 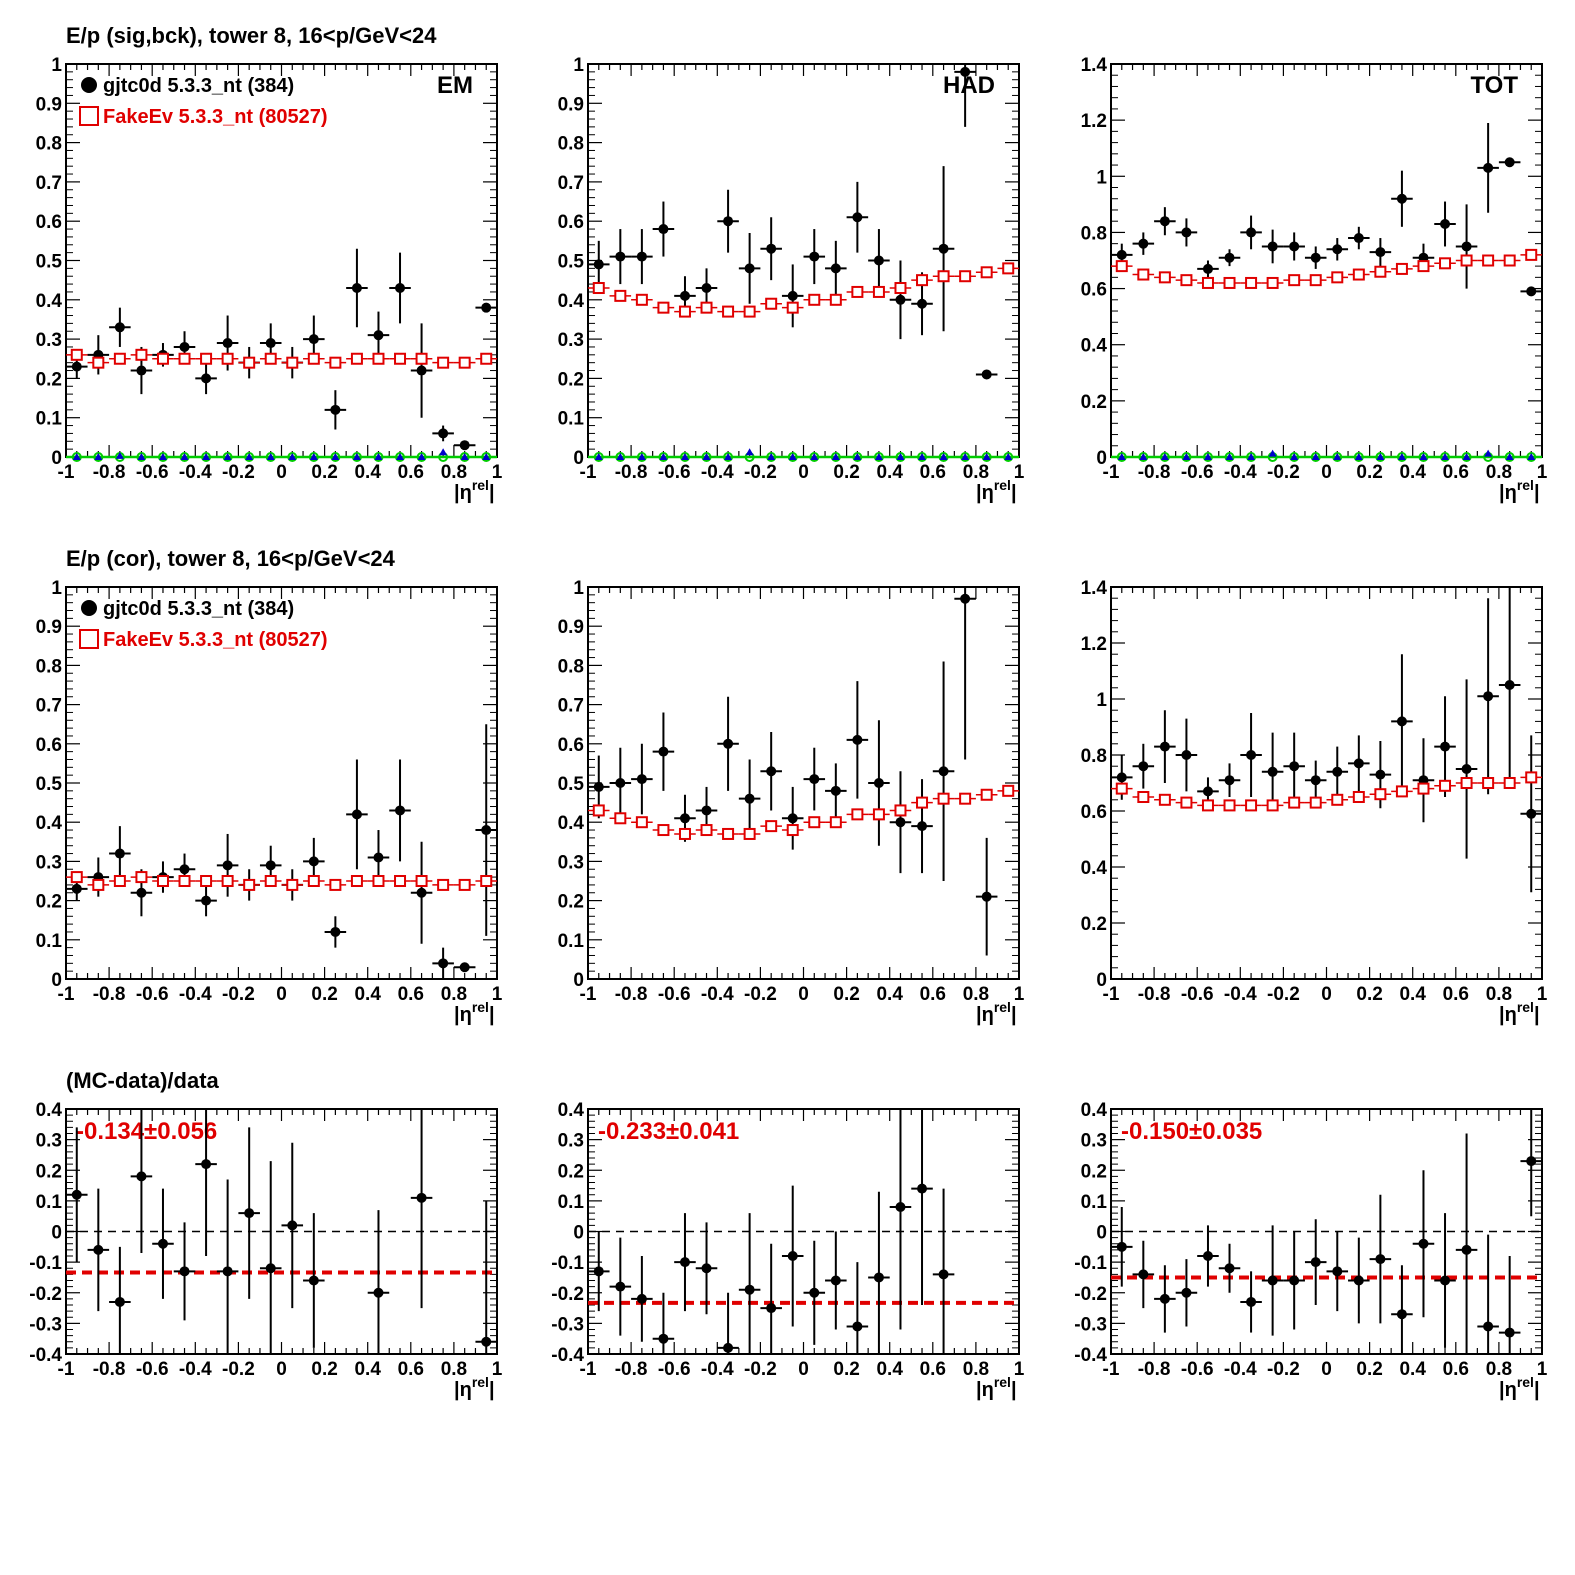 I want to click on y-tick-label: 0.6, so click(x=571, y=222).